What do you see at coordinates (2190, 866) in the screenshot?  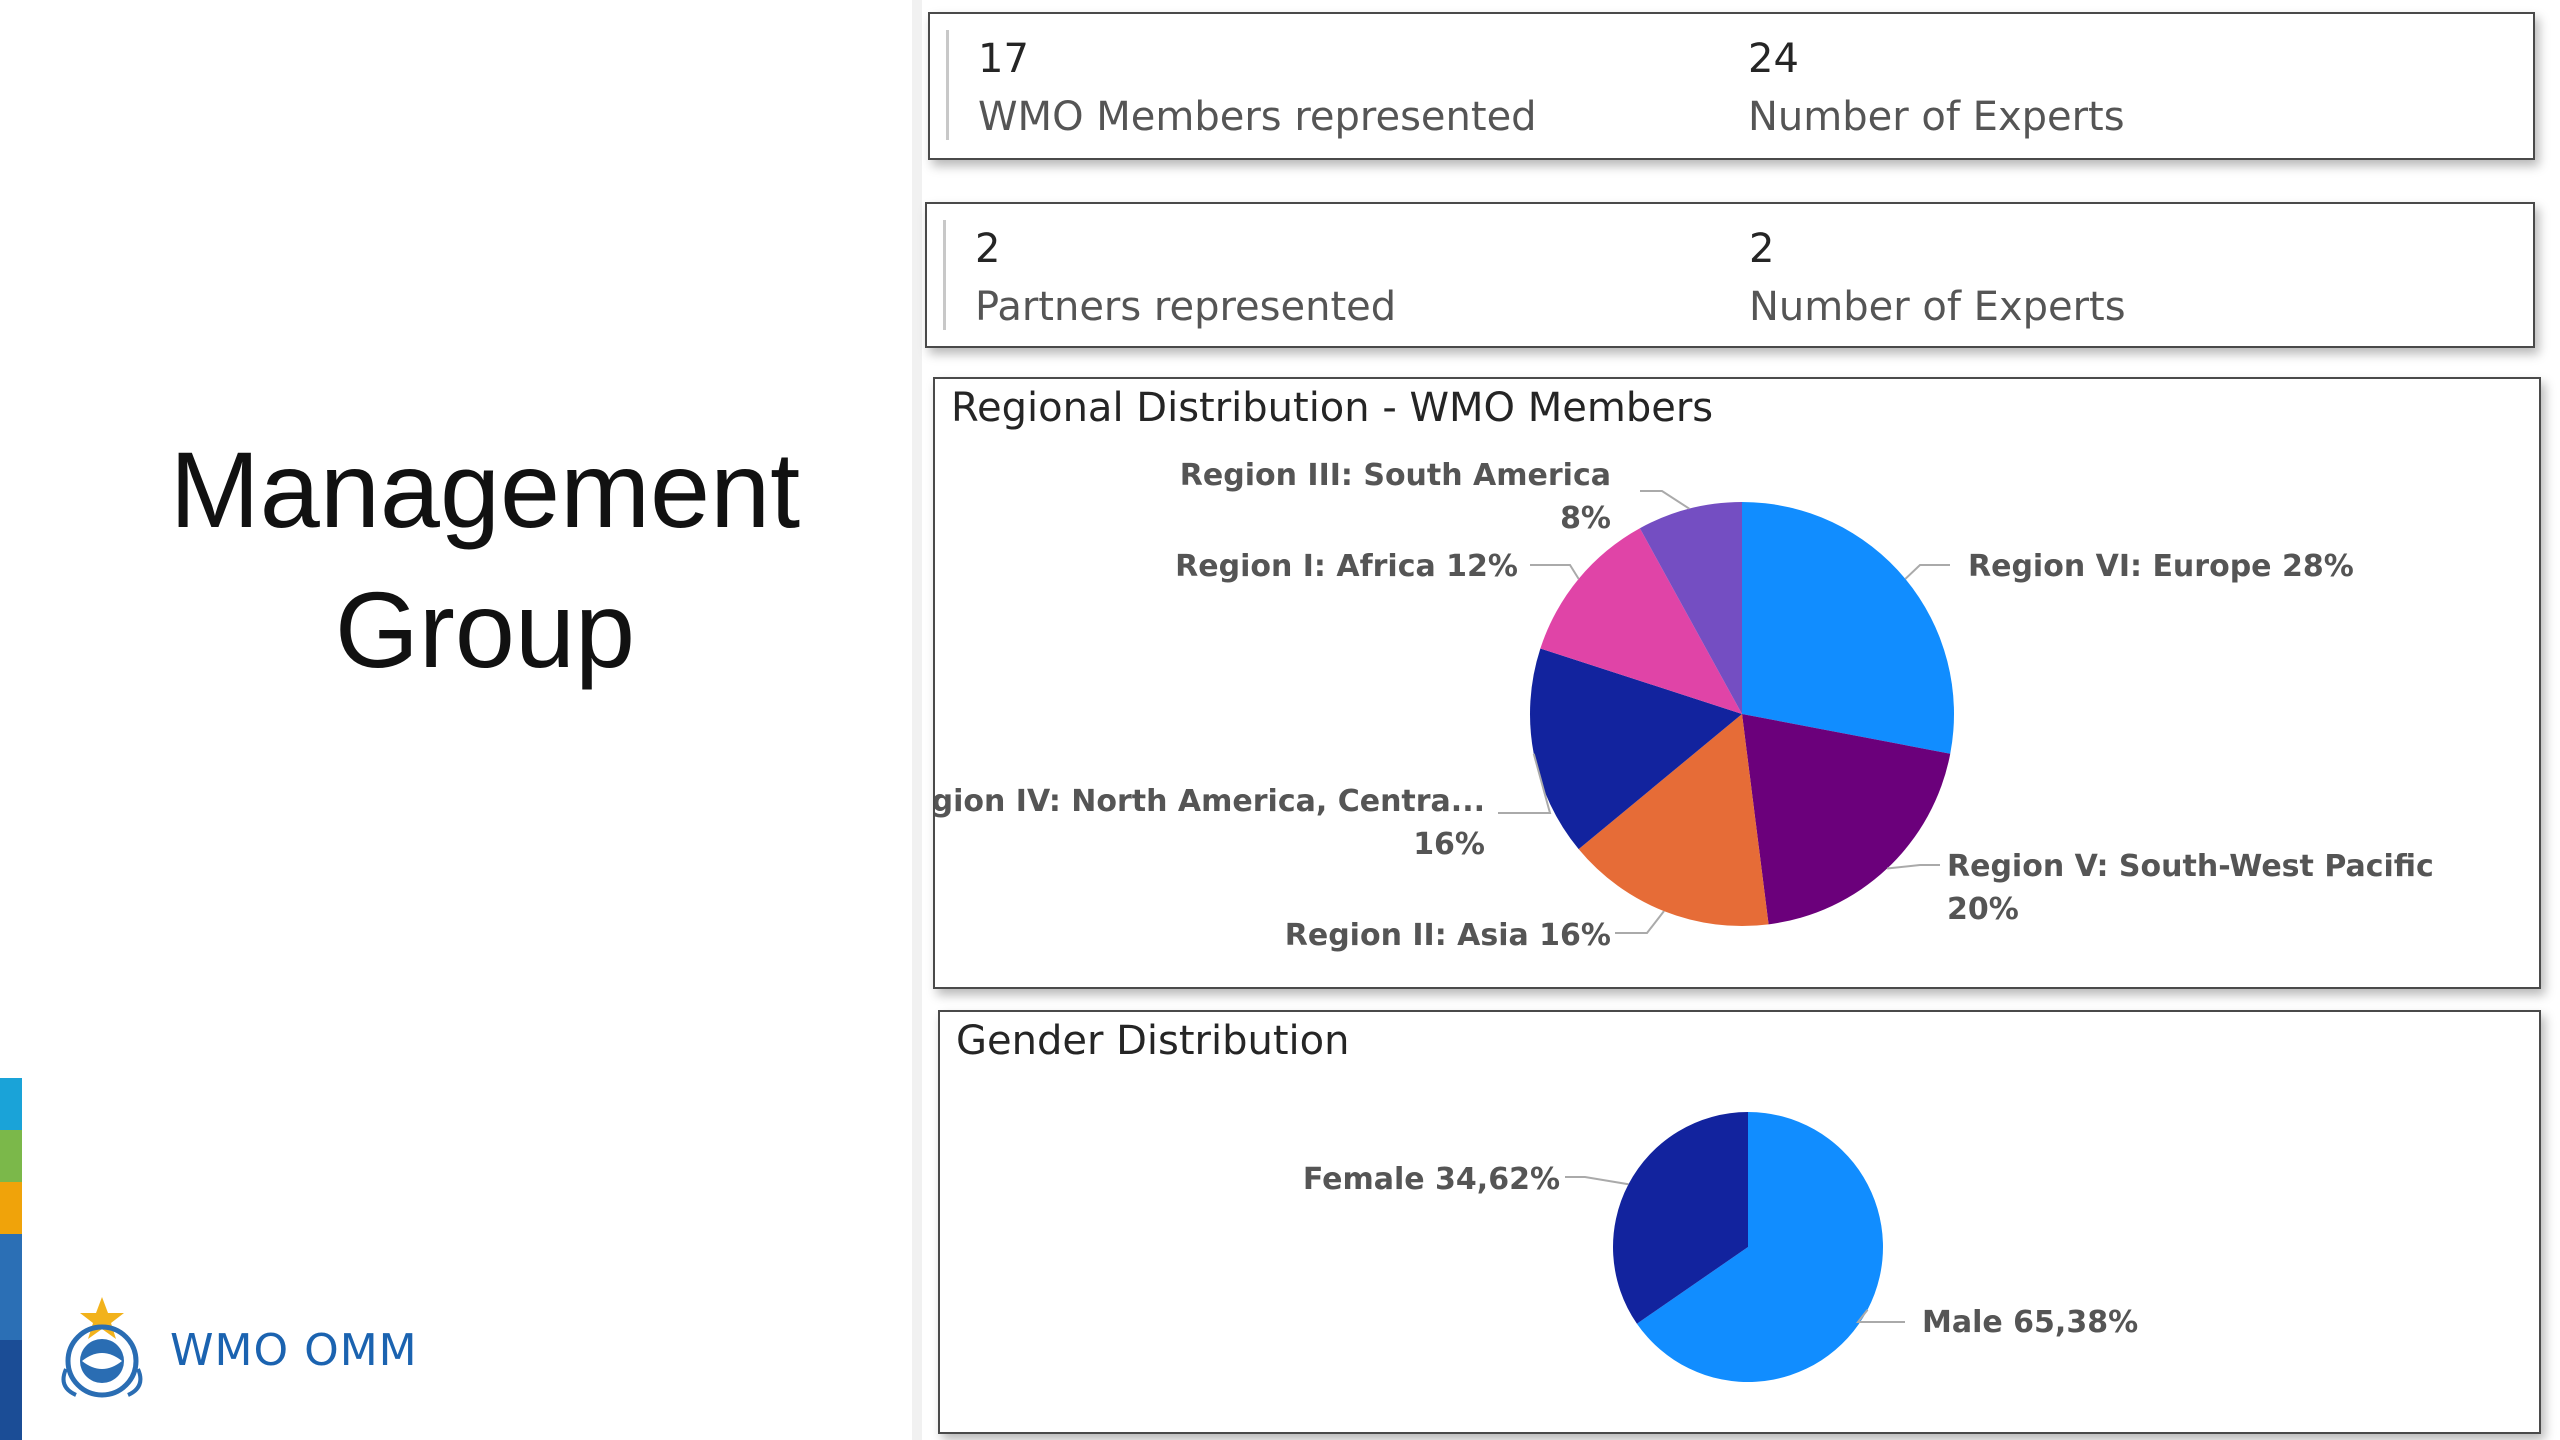 I see `slice-label: Region V: South-West Pacific` at bounding box center [2190, 866].